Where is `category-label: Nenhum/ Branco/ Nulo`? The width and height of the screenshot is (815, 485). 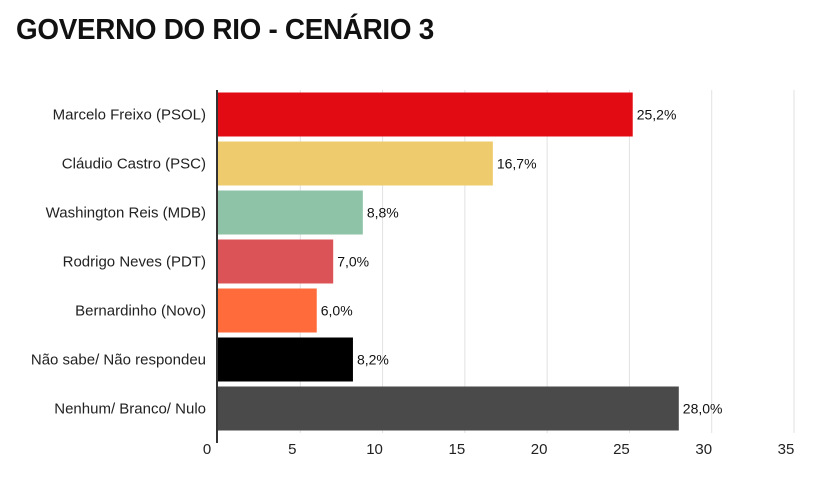 category-label: Nenhum/ Branco/ Nulo is located at coordinates (130, 409).